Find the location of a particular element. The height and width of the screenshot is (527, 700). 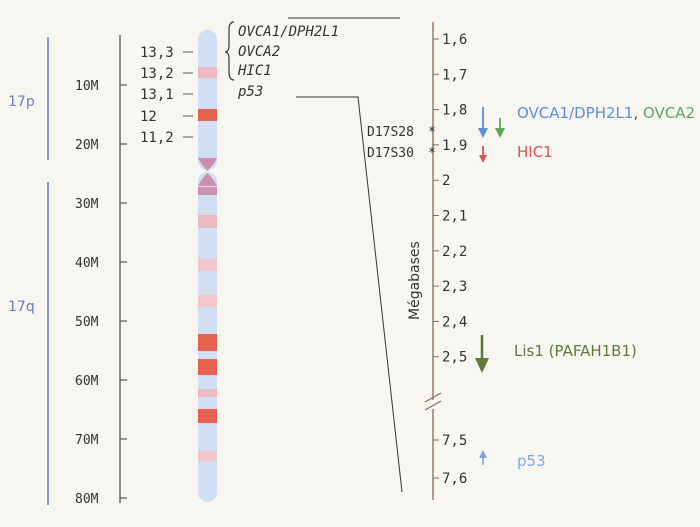

band-label: 13,2 is located at coordinates (157, 74).